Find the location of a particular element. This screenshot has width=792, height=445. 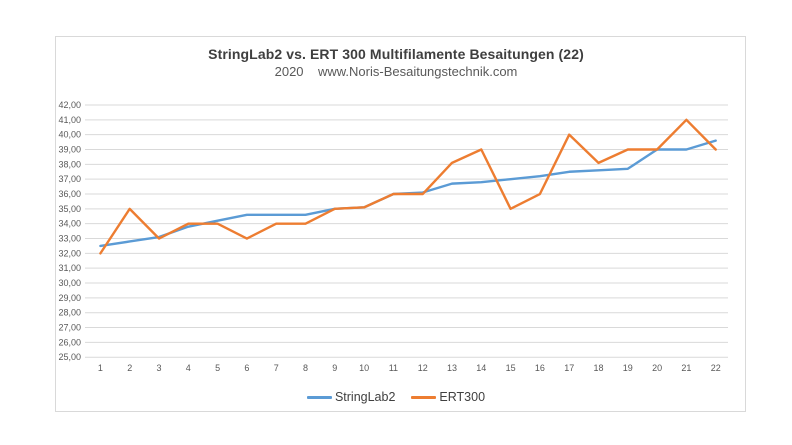

x-tick-label: 3 is located at coordinates (158, 368).